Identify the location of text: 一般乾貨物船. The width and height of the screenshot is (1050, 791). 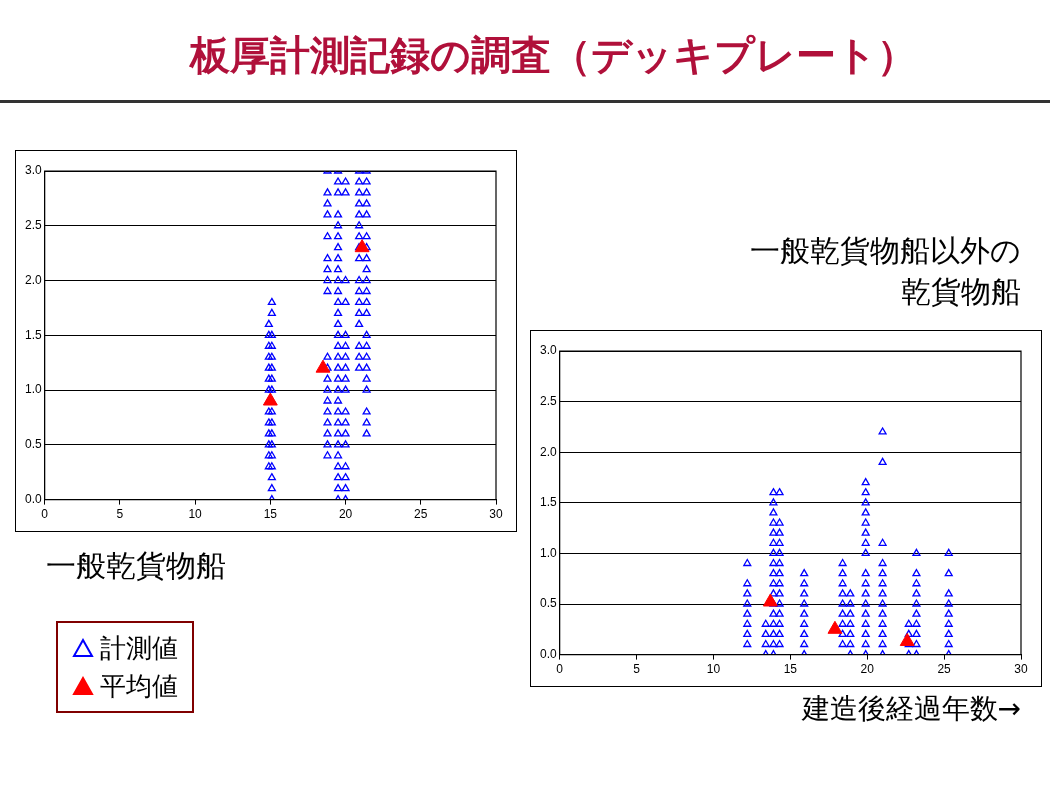
(136, 566).